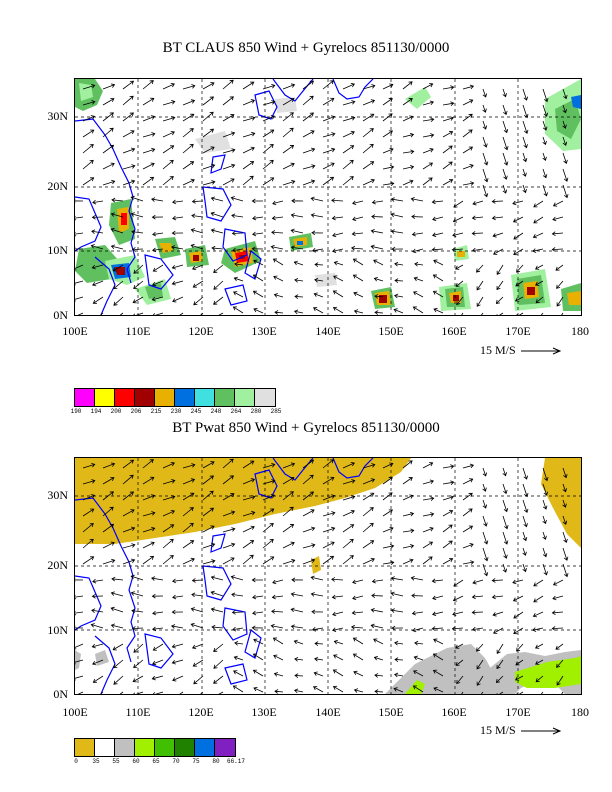  Describe the element at coordinates (96, 411) in the screenshot. I see `panel1-colorbar-label: 194` at that location.